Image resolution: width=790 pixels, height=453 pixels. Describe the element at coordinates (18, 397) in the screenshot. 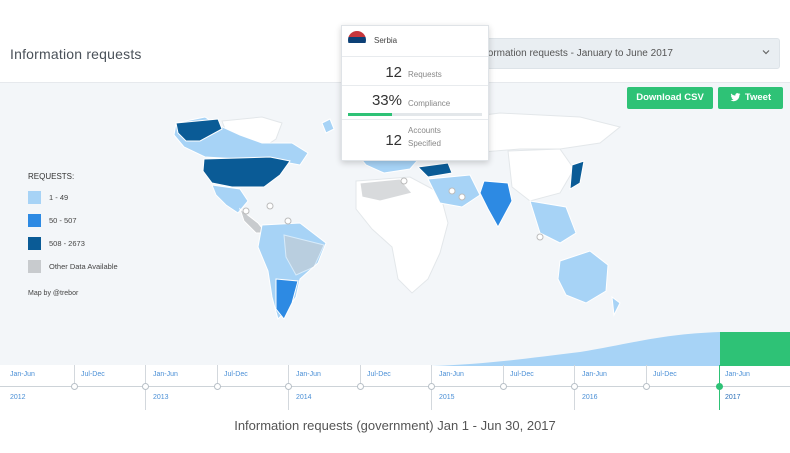

I see `timeline-year: 2012` at that location.